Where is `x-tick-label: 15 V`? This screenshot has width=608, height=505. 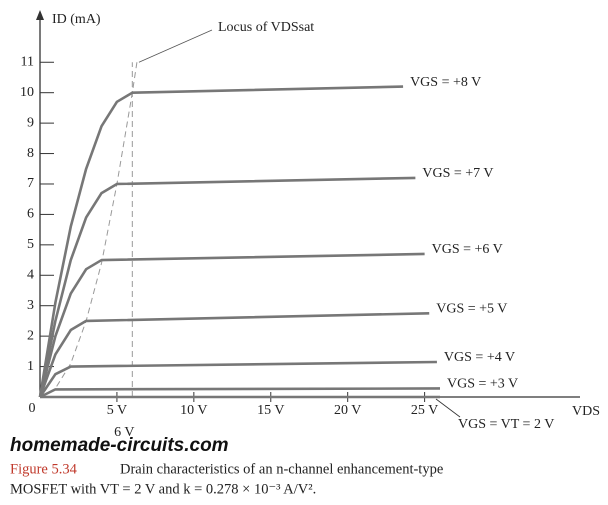
x-tick-label: 15 V is located at coordinates (270, 410).